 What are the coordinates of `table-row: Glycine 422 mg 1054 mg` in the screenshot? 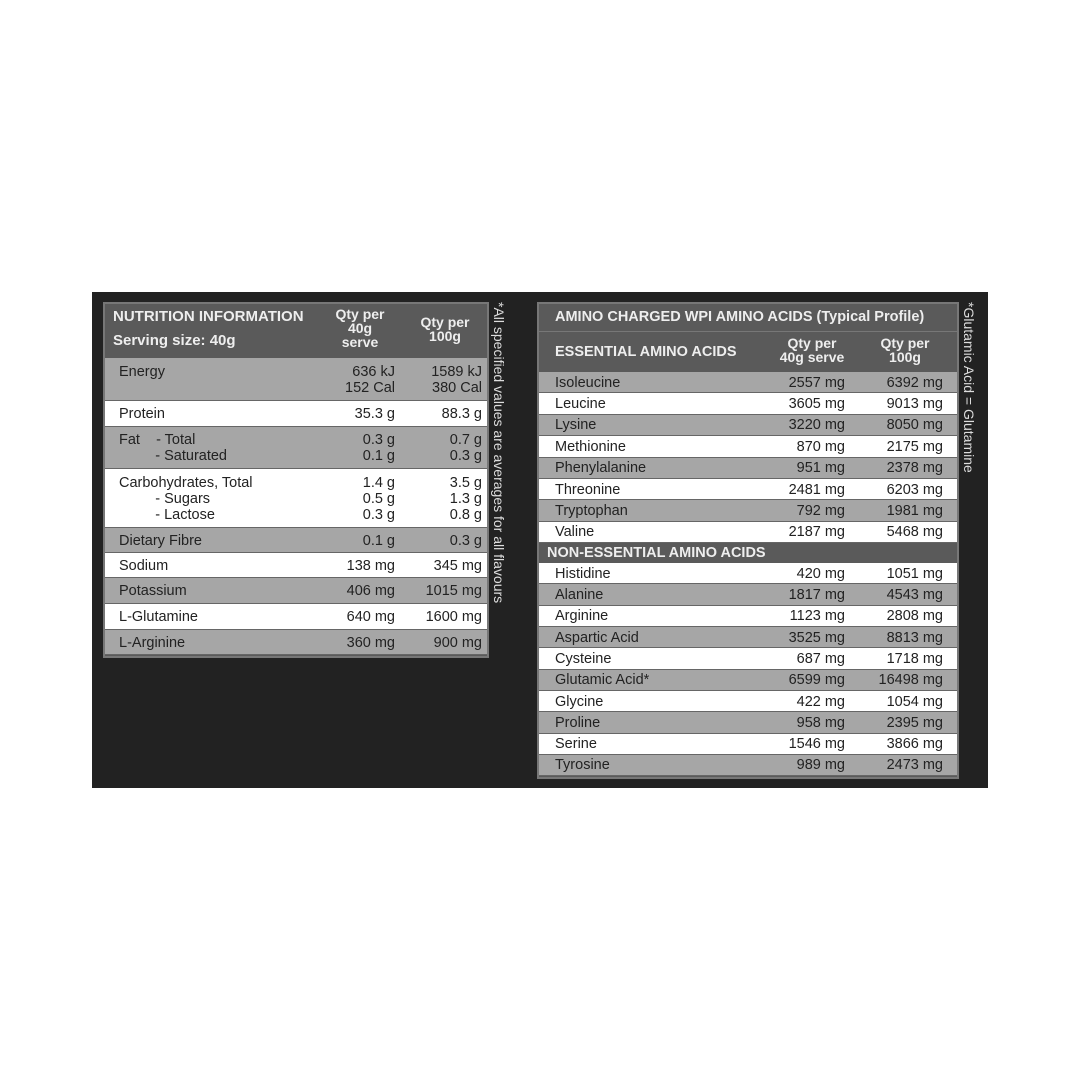 It's located at (748, 701).